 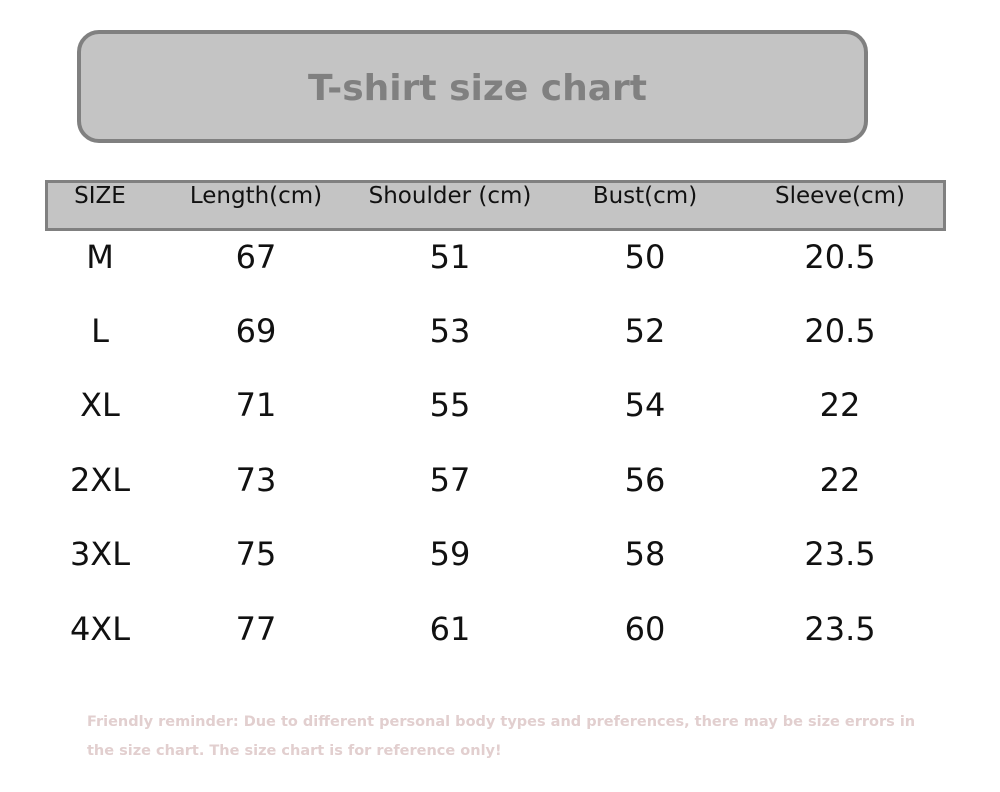 I want to click on table-cell: 54, so click(x=645, y=405).